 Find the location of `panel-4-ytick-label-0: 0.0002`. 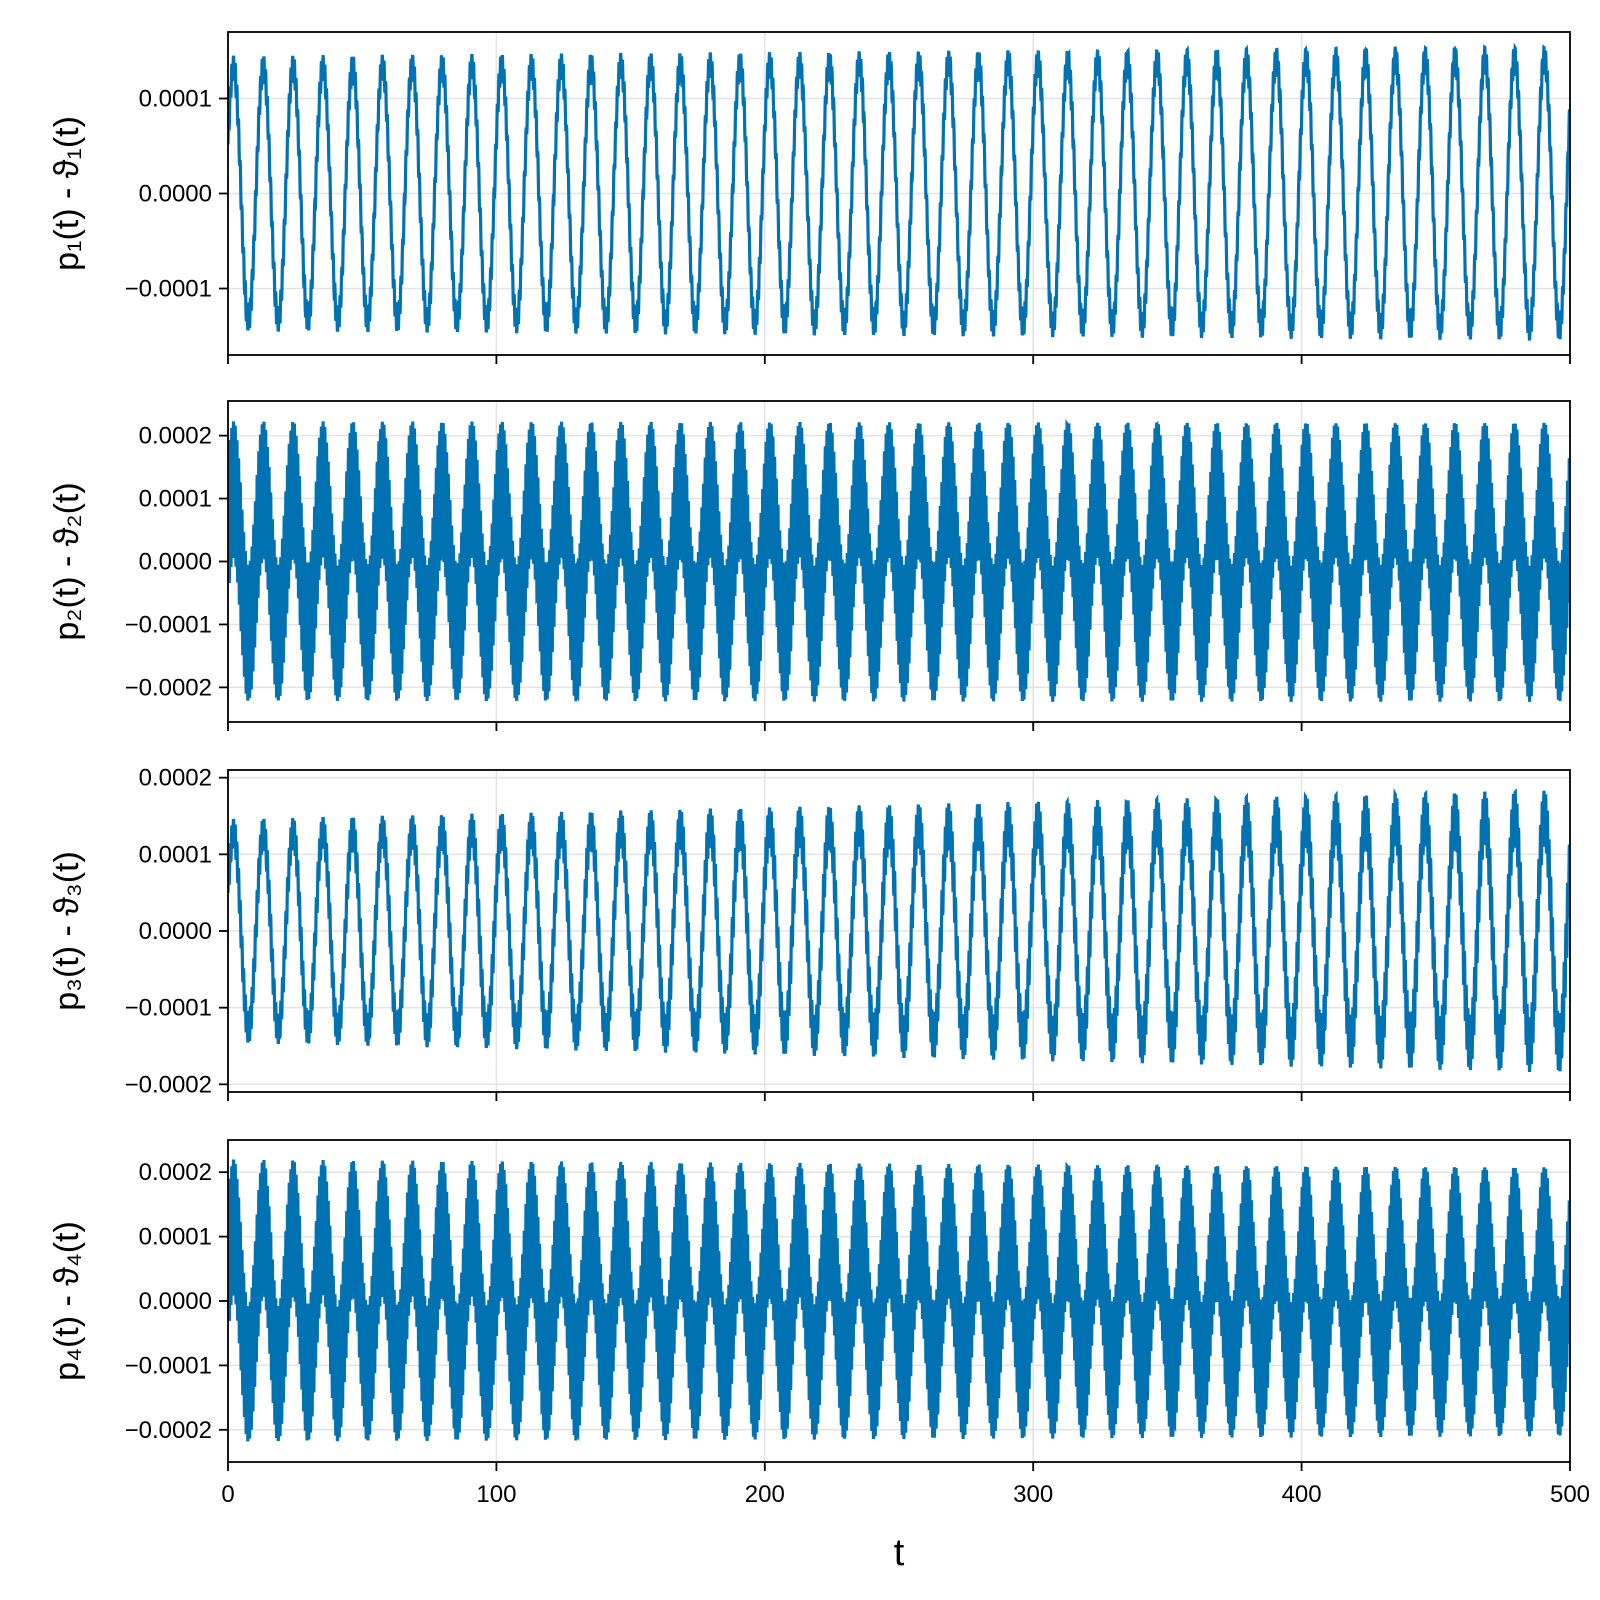

panel-4-ytick-label-0: 0.0002 is located at coordinates (175, 1172).